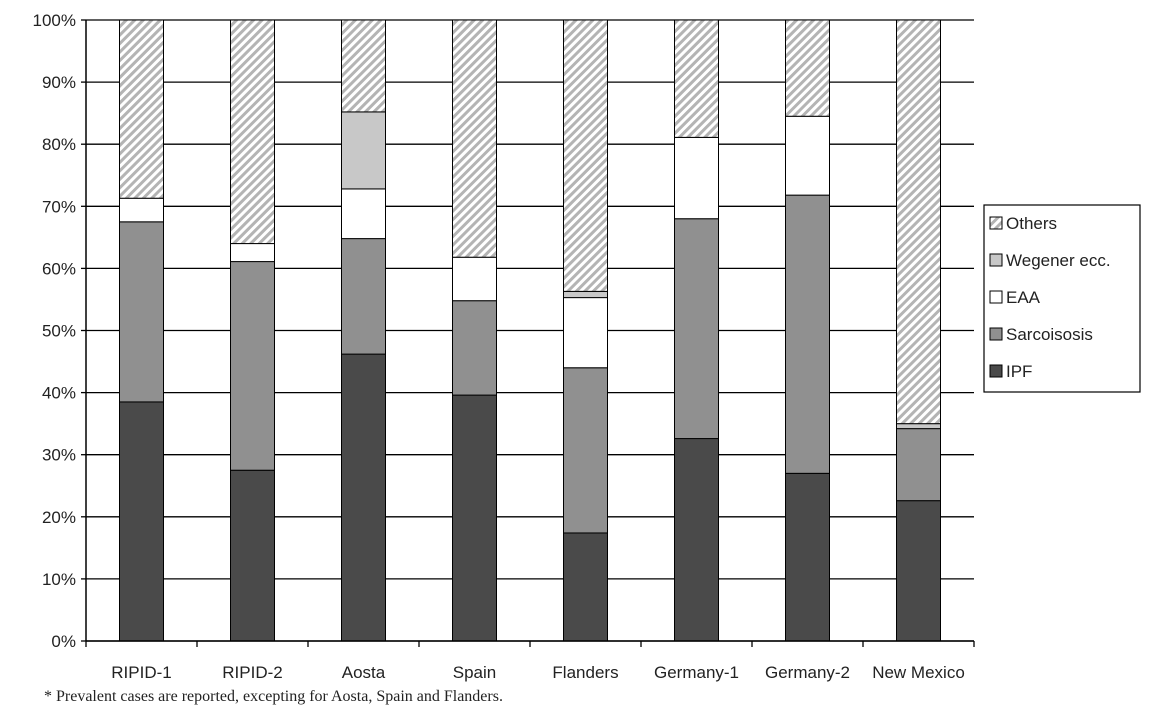 This screenshot has width=1150, height=722. I want to click on y-tick-label: 40%, so click(59, 393).